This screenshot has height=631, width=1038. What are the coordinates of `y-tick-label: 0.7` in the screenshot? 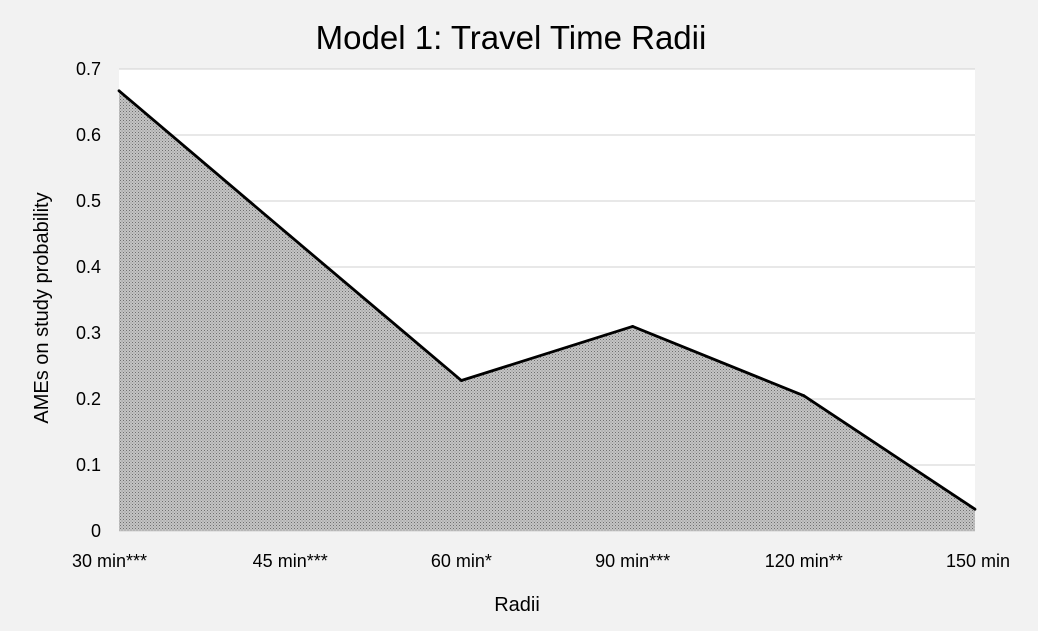 It's located at (88, 69).